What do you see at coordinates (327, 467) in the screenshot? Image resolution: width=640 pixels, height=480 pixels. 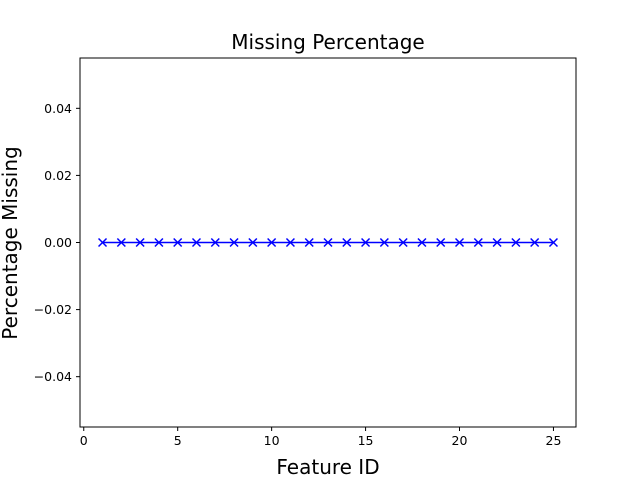 I see `x-axis-label: Feature ID` at bounding box center [327, 467].